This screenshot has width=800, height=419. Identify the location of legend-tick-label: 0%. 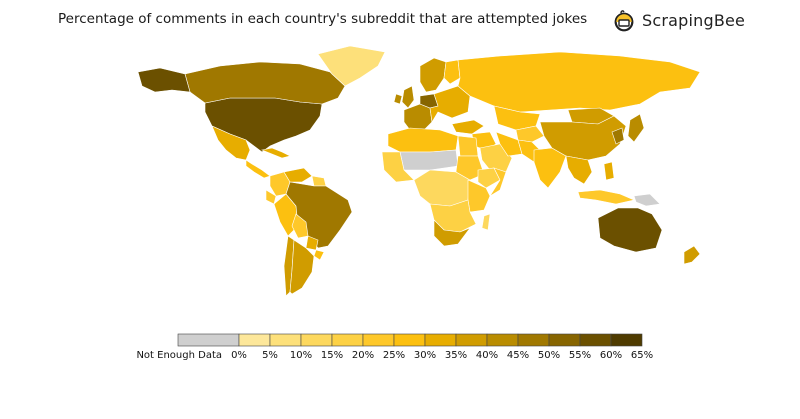
(239, 355).